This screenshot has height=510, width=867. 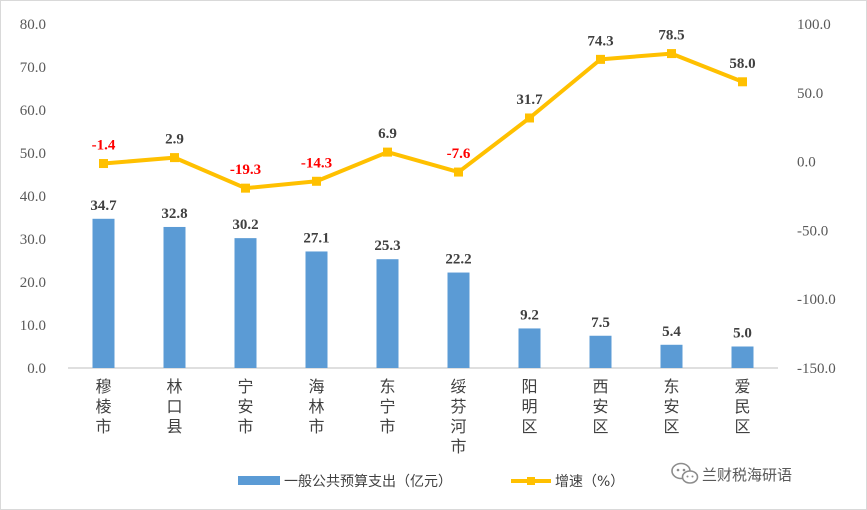 What do you see at coordinates (33, 68) in the screenshot?
I see `left-tick-label: 70.0` at bounding box center [33, 68].